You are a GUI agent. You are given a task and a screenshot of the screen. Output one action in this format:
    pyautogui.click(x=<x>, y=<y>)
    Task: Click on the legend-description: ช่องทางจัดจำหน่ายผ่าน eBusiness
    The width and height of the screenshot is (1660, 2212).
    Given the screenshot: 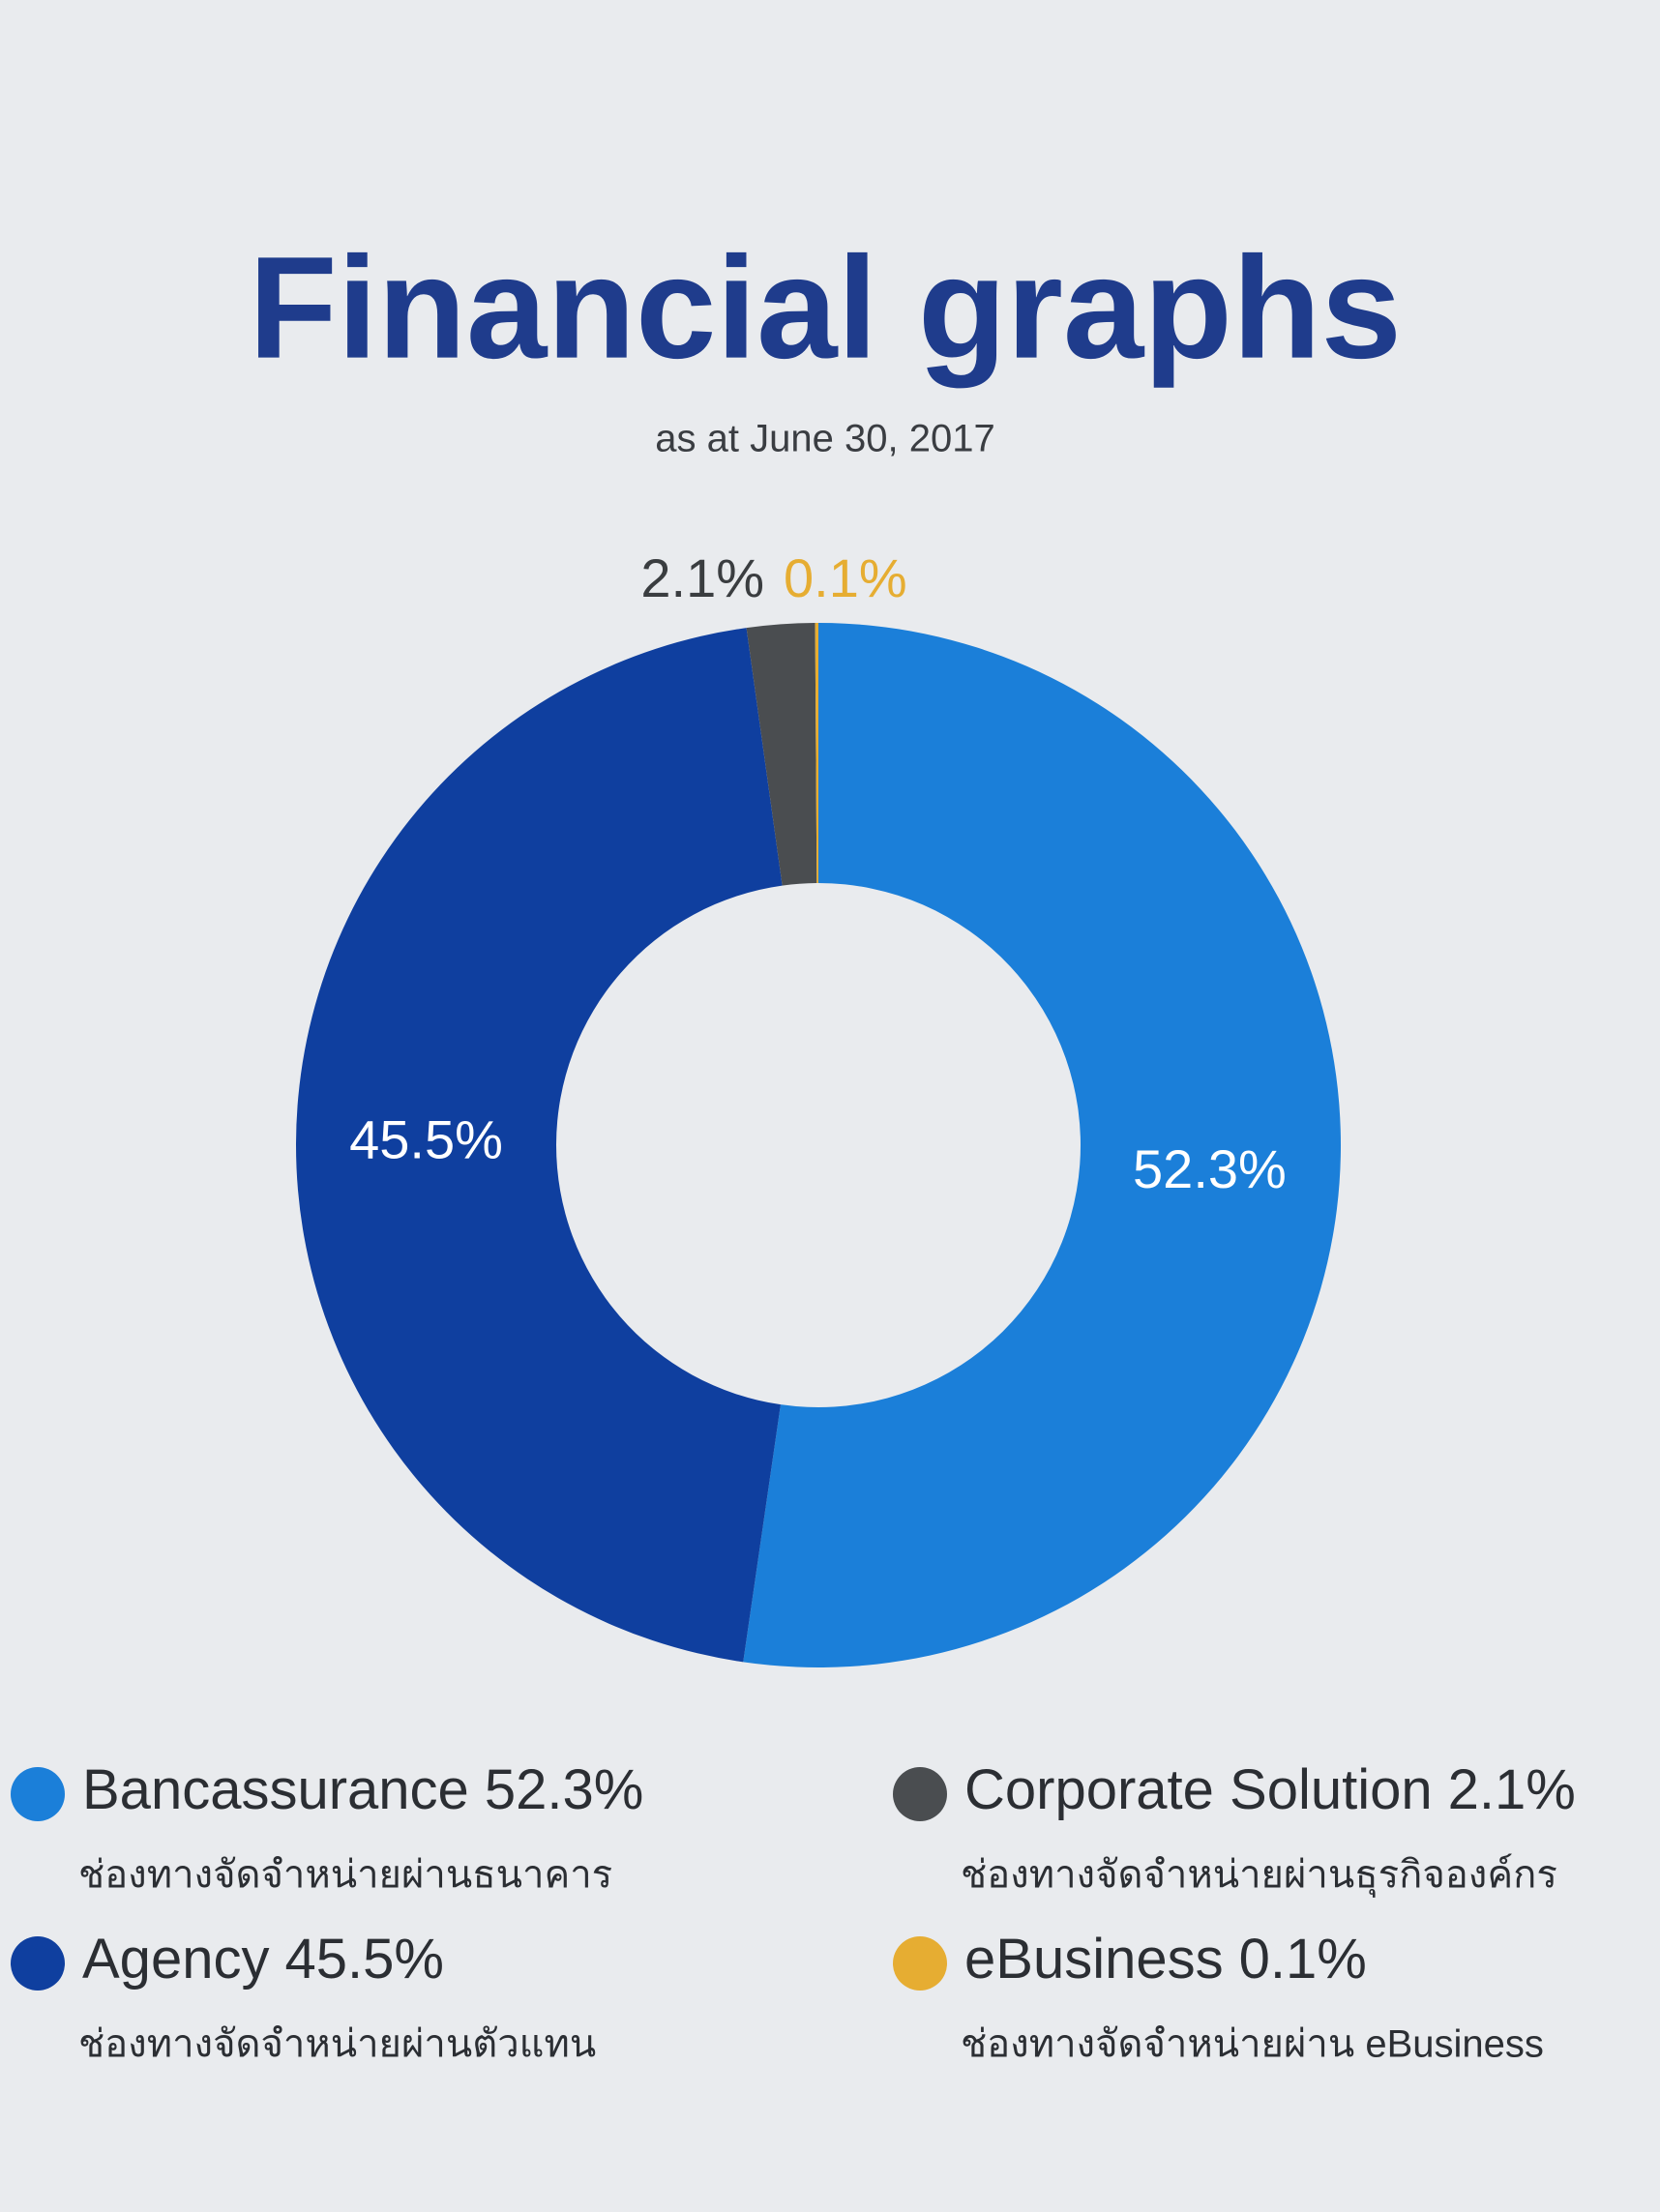 What is the action you would take?
    pyautogui.click(x=1252, y=2045)
    